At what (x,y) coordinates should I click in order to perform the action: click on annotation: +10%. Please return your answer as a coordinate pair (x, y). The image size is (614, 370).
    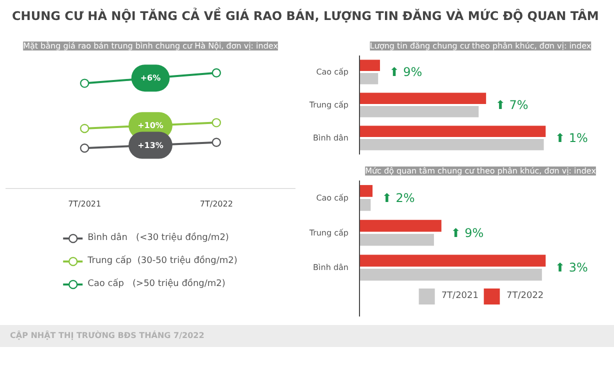
    Looking at the image, I should click on (151, 125).